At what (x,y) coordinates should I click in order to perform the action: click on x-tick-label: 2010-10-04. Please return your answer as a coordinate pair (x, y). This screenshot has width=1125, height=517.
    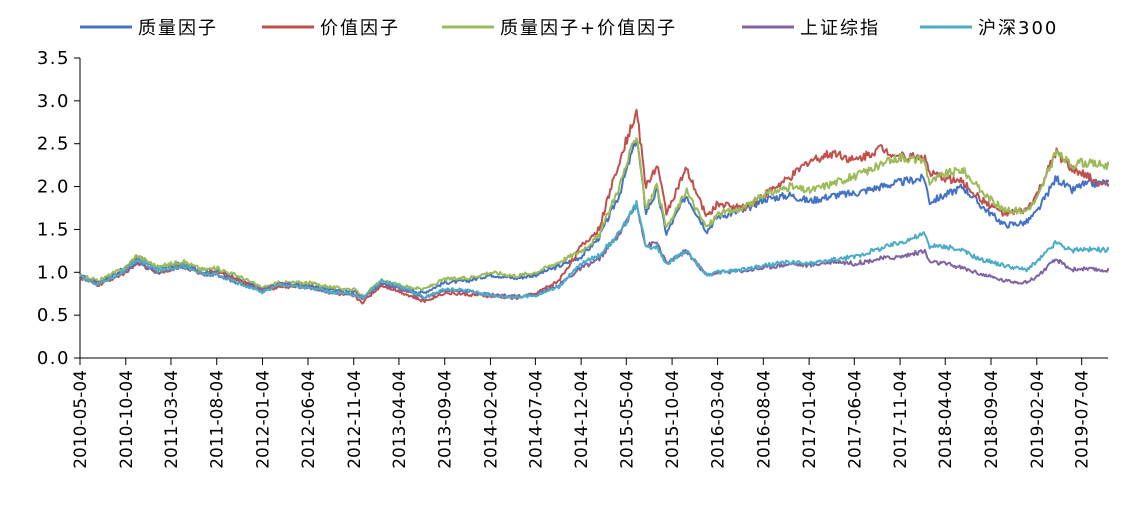
    Looking at the image, I should click on (127, 419).